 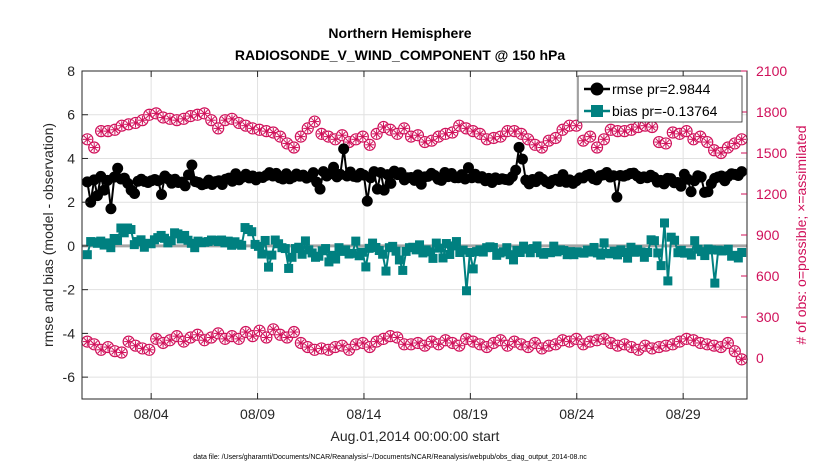 What do you see at coordinates (71, 202) in the screenshot?
I see `y-left-tick-label: 2` at bounding box center [71, 202].